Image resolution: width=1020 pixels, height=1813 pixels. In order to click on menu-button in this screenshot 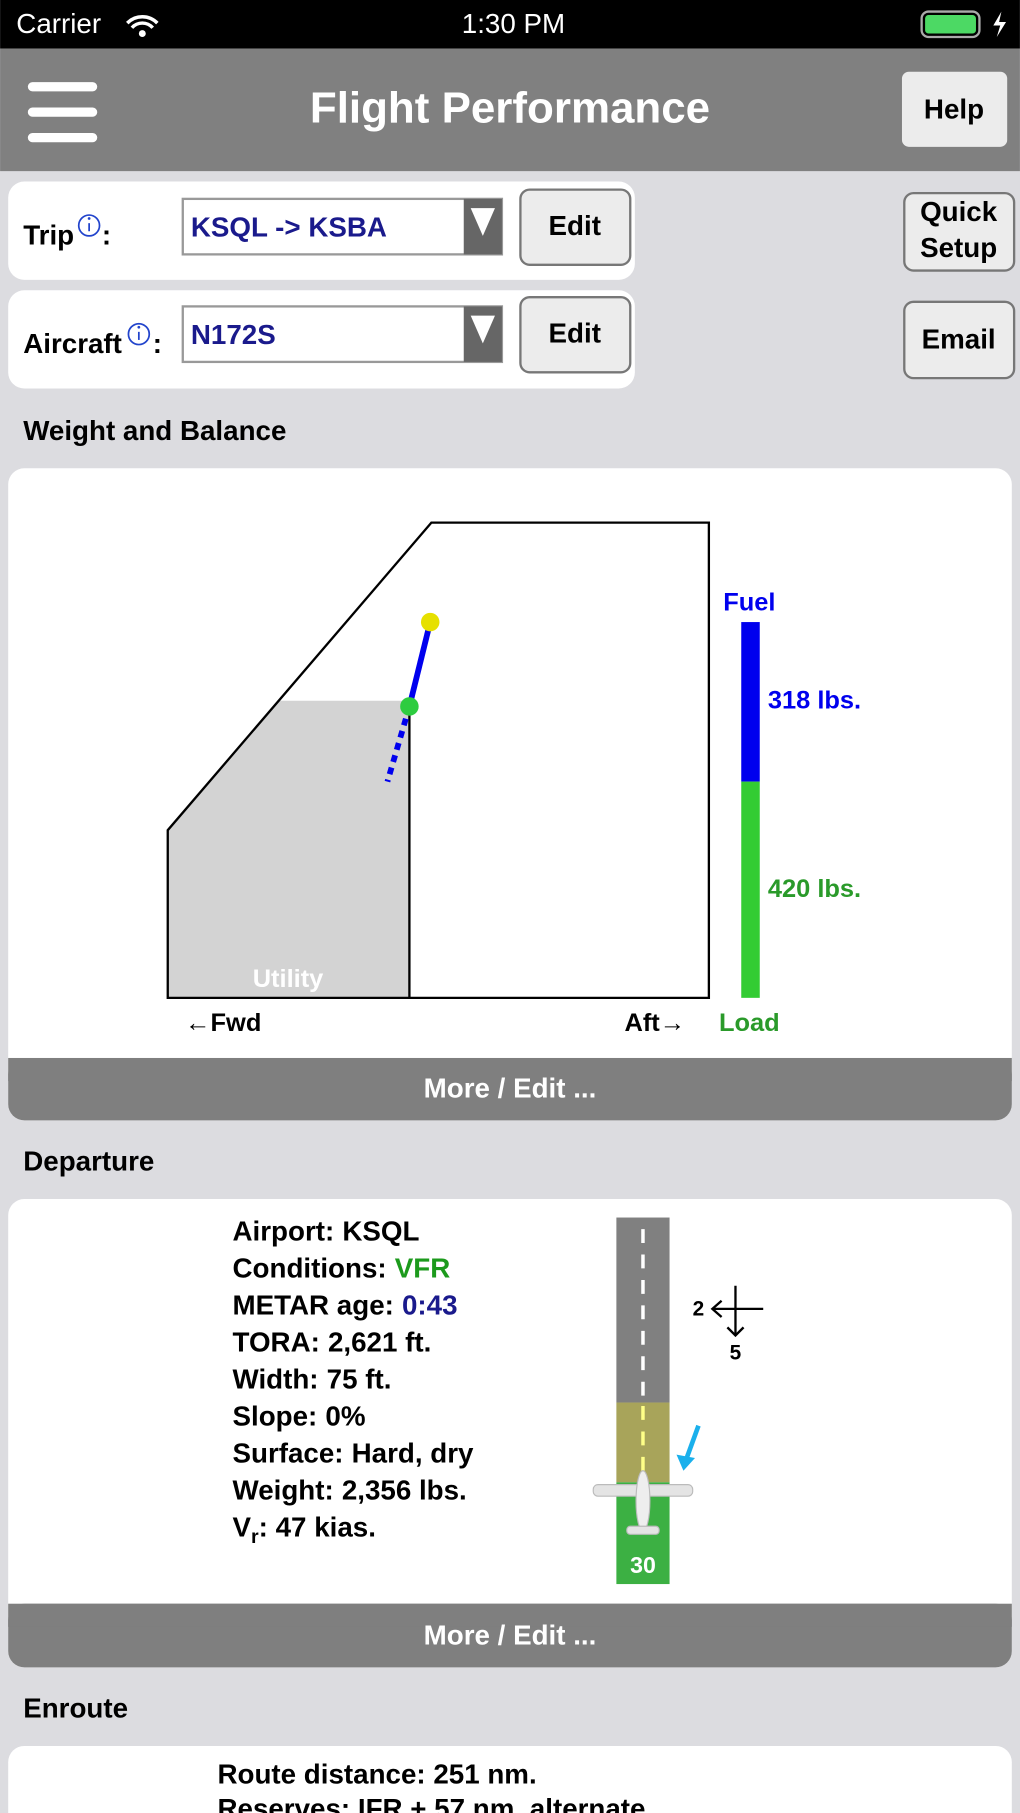, I will do `click(62, 112)`.